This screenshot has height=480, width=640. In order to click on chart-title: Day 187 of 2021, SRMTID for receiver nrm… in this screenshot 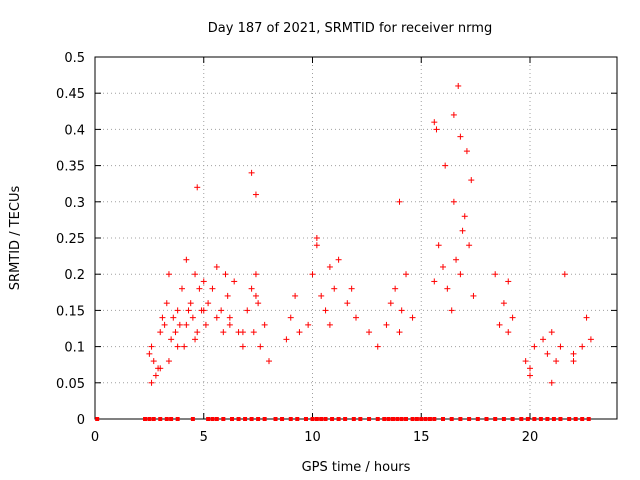, I will do `click(350, 28)`.